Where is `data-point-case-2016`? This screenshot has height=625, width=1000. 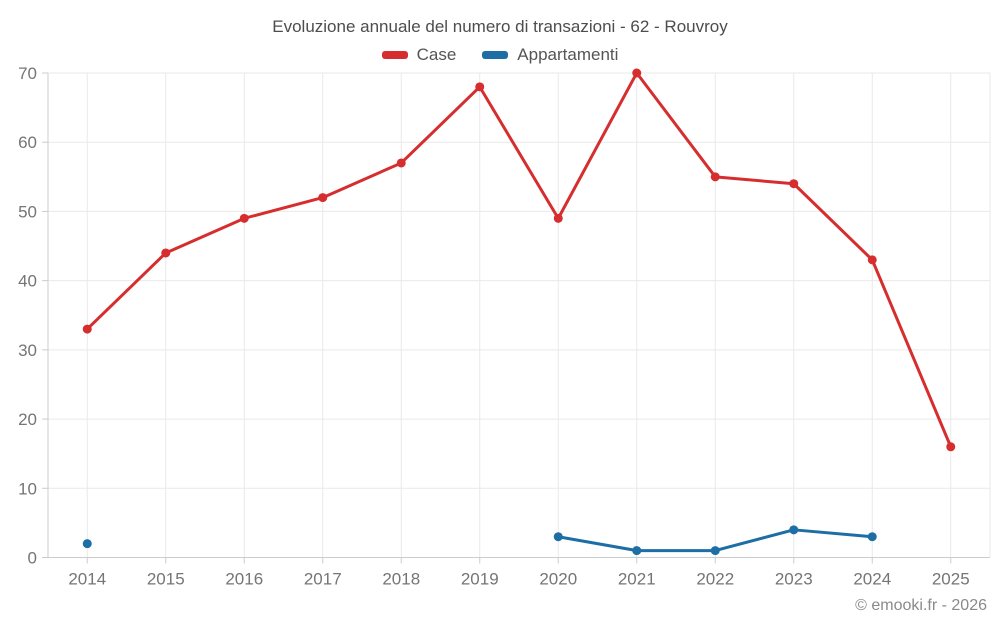
data-point-case-2016 is located at coordinates (244, 218).